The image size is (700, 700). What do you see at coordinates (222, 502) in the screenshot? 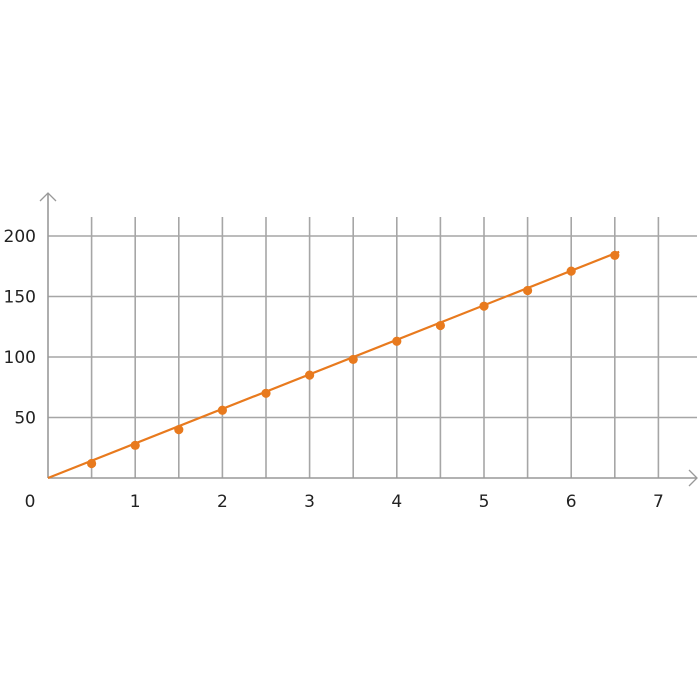
I see `x-tick-label: 2` at bounding box center [222, 502].